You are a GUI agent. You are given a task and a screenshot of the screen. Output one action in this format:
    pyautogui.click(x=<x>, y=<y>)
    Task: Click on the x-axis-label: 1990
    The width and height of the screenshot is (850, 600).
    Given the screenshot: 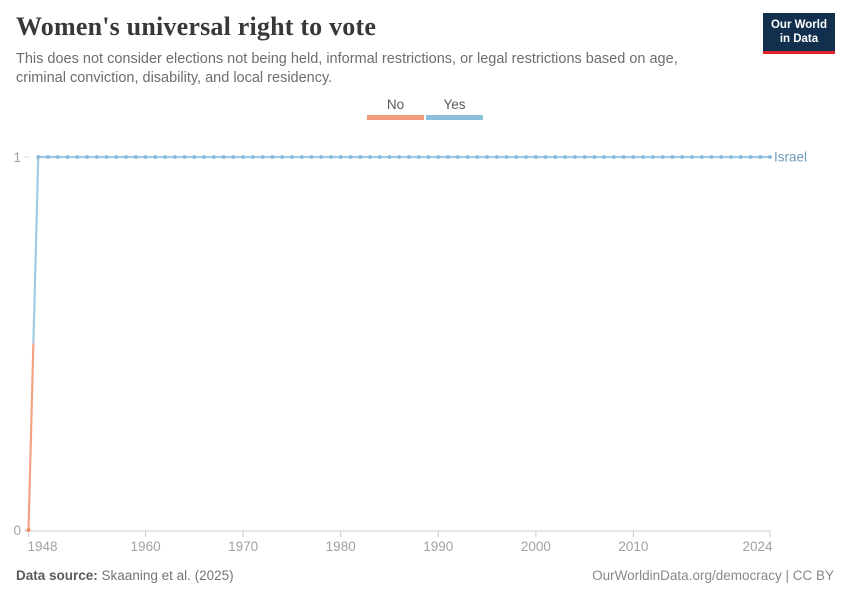 What is the action you would take?
    pyautogui.click(x=438, y=546)
    